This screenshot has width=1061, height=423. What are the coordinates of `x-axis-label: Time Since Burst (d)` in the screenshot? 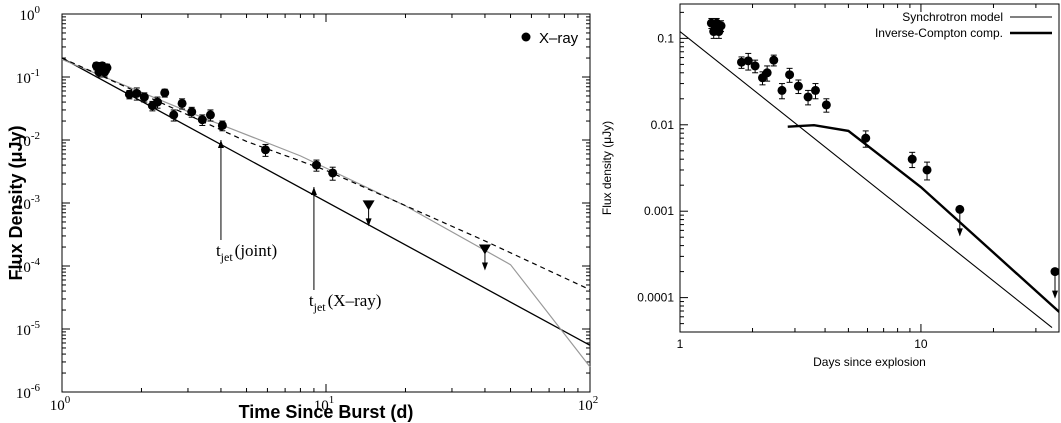 It's located at (326, 412).